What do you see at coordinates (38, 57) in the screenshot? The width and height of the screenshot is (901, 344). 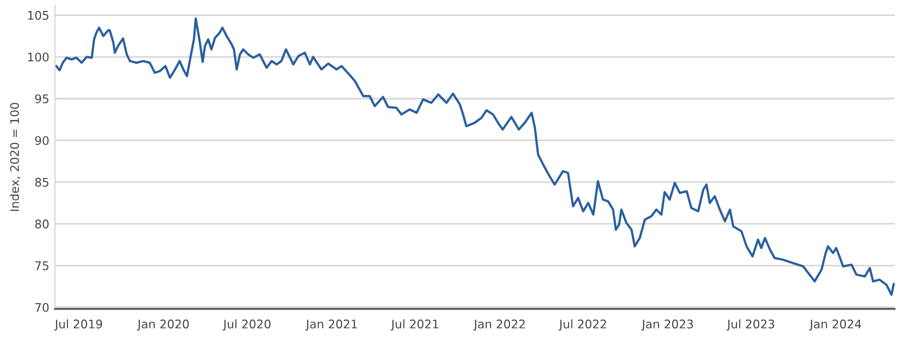 I see `y-tick-label: 100` at bounding box center [38, 57].